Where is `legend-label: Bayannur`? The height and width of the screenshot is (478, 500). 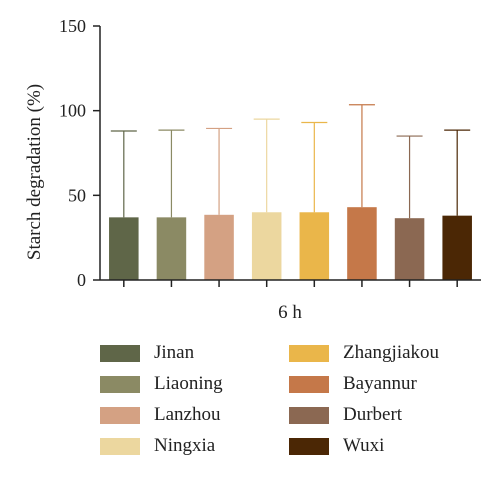
legend-label: Bayannur is located at coordinates (380, 383).